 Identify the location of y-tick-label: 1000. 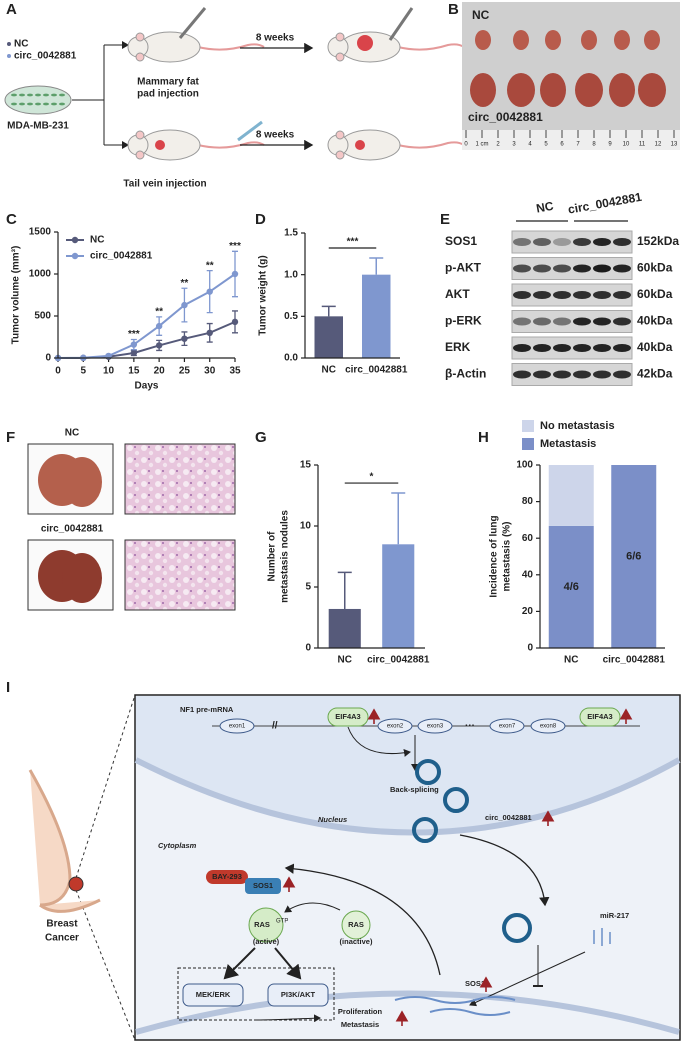
(40, 274).